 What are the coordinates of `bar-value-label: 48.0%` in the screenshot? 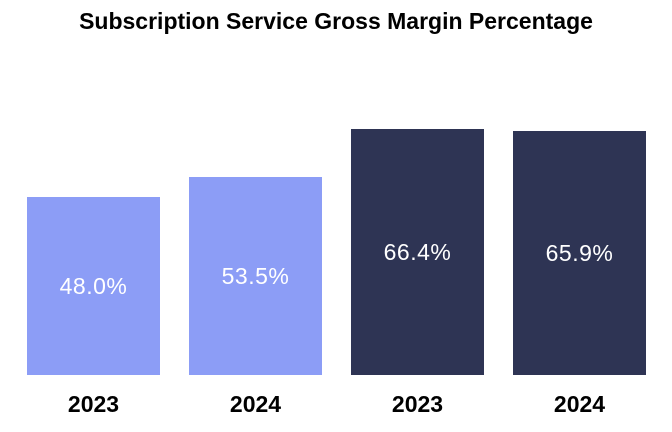 It's located at (93, 285).